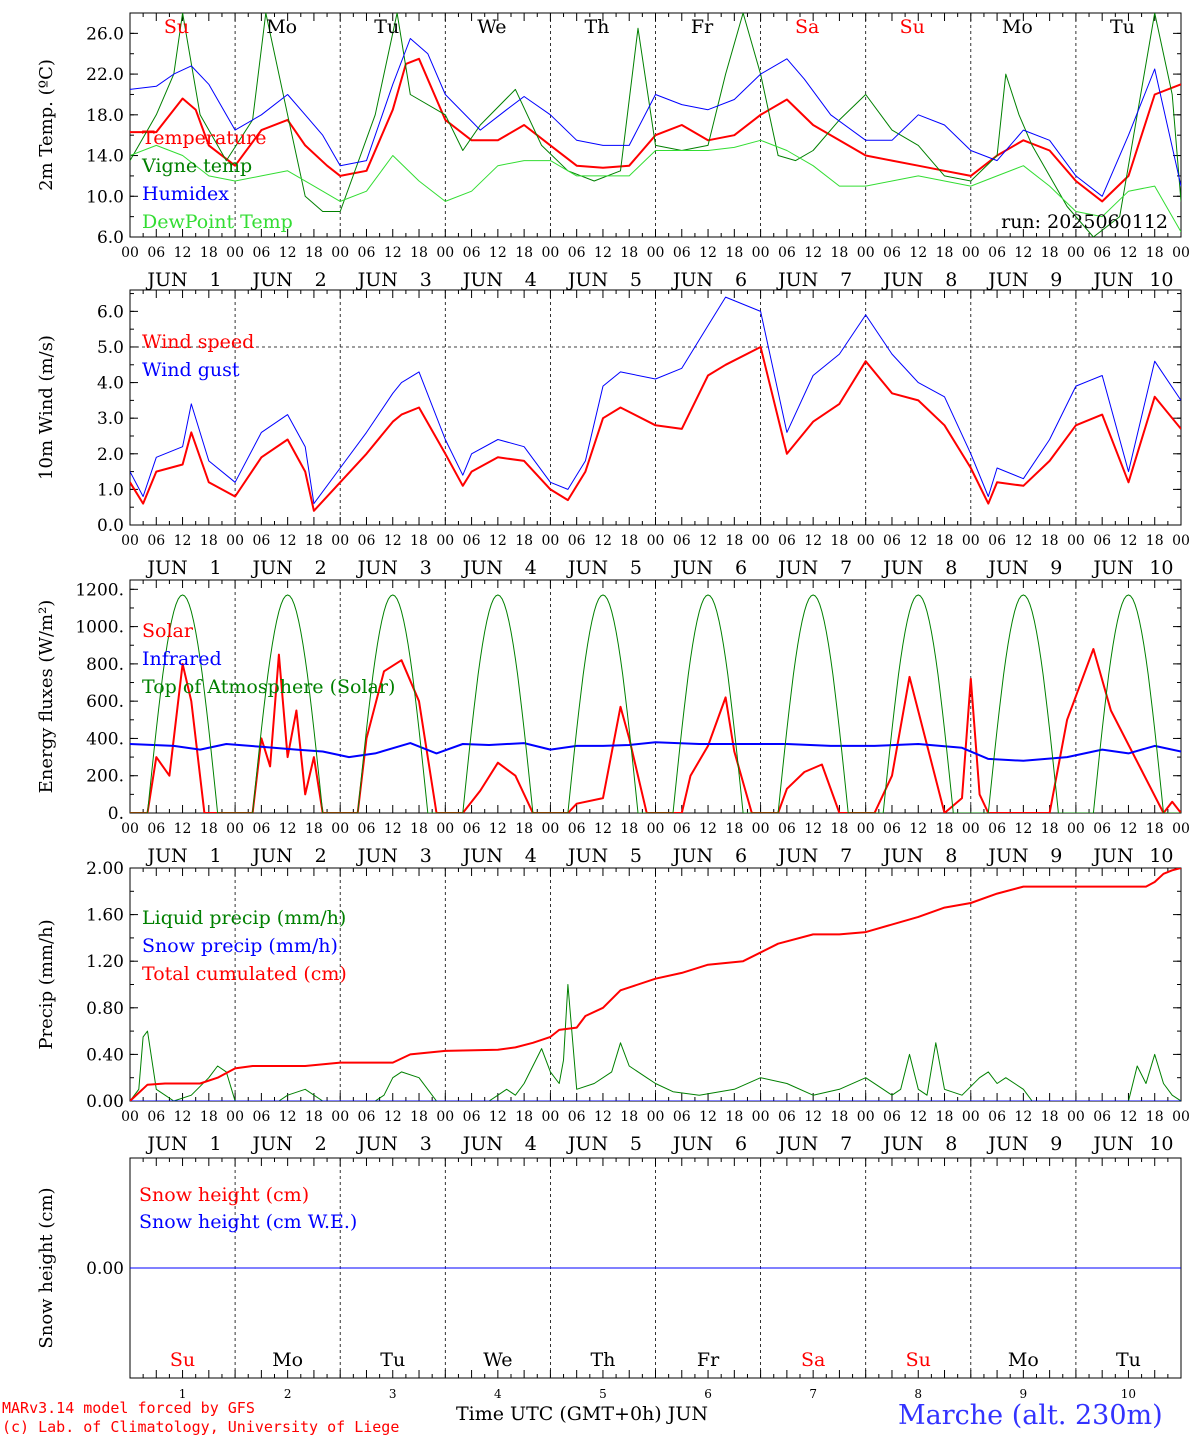  I want to click on y-tick-label: 800., so click(105, 665).